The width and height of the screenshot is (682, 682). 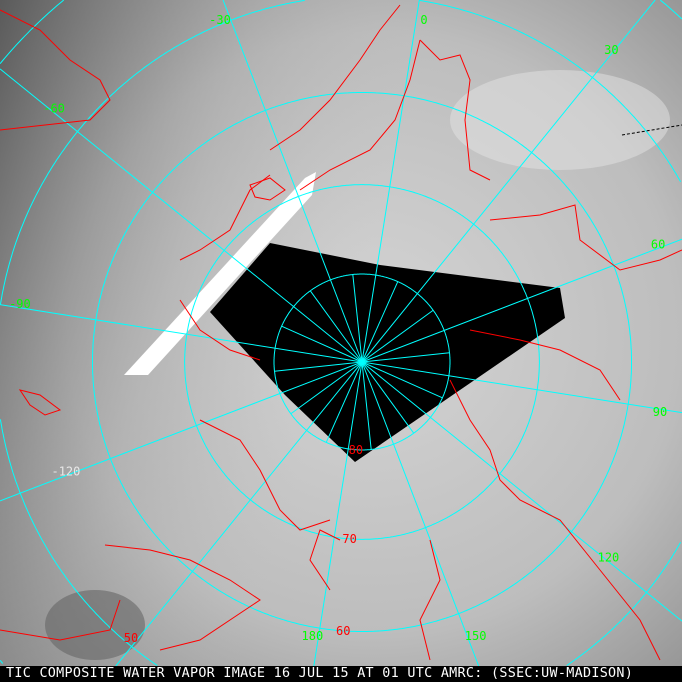 I want to click on dry-vortex, so click(x=95, y=625).